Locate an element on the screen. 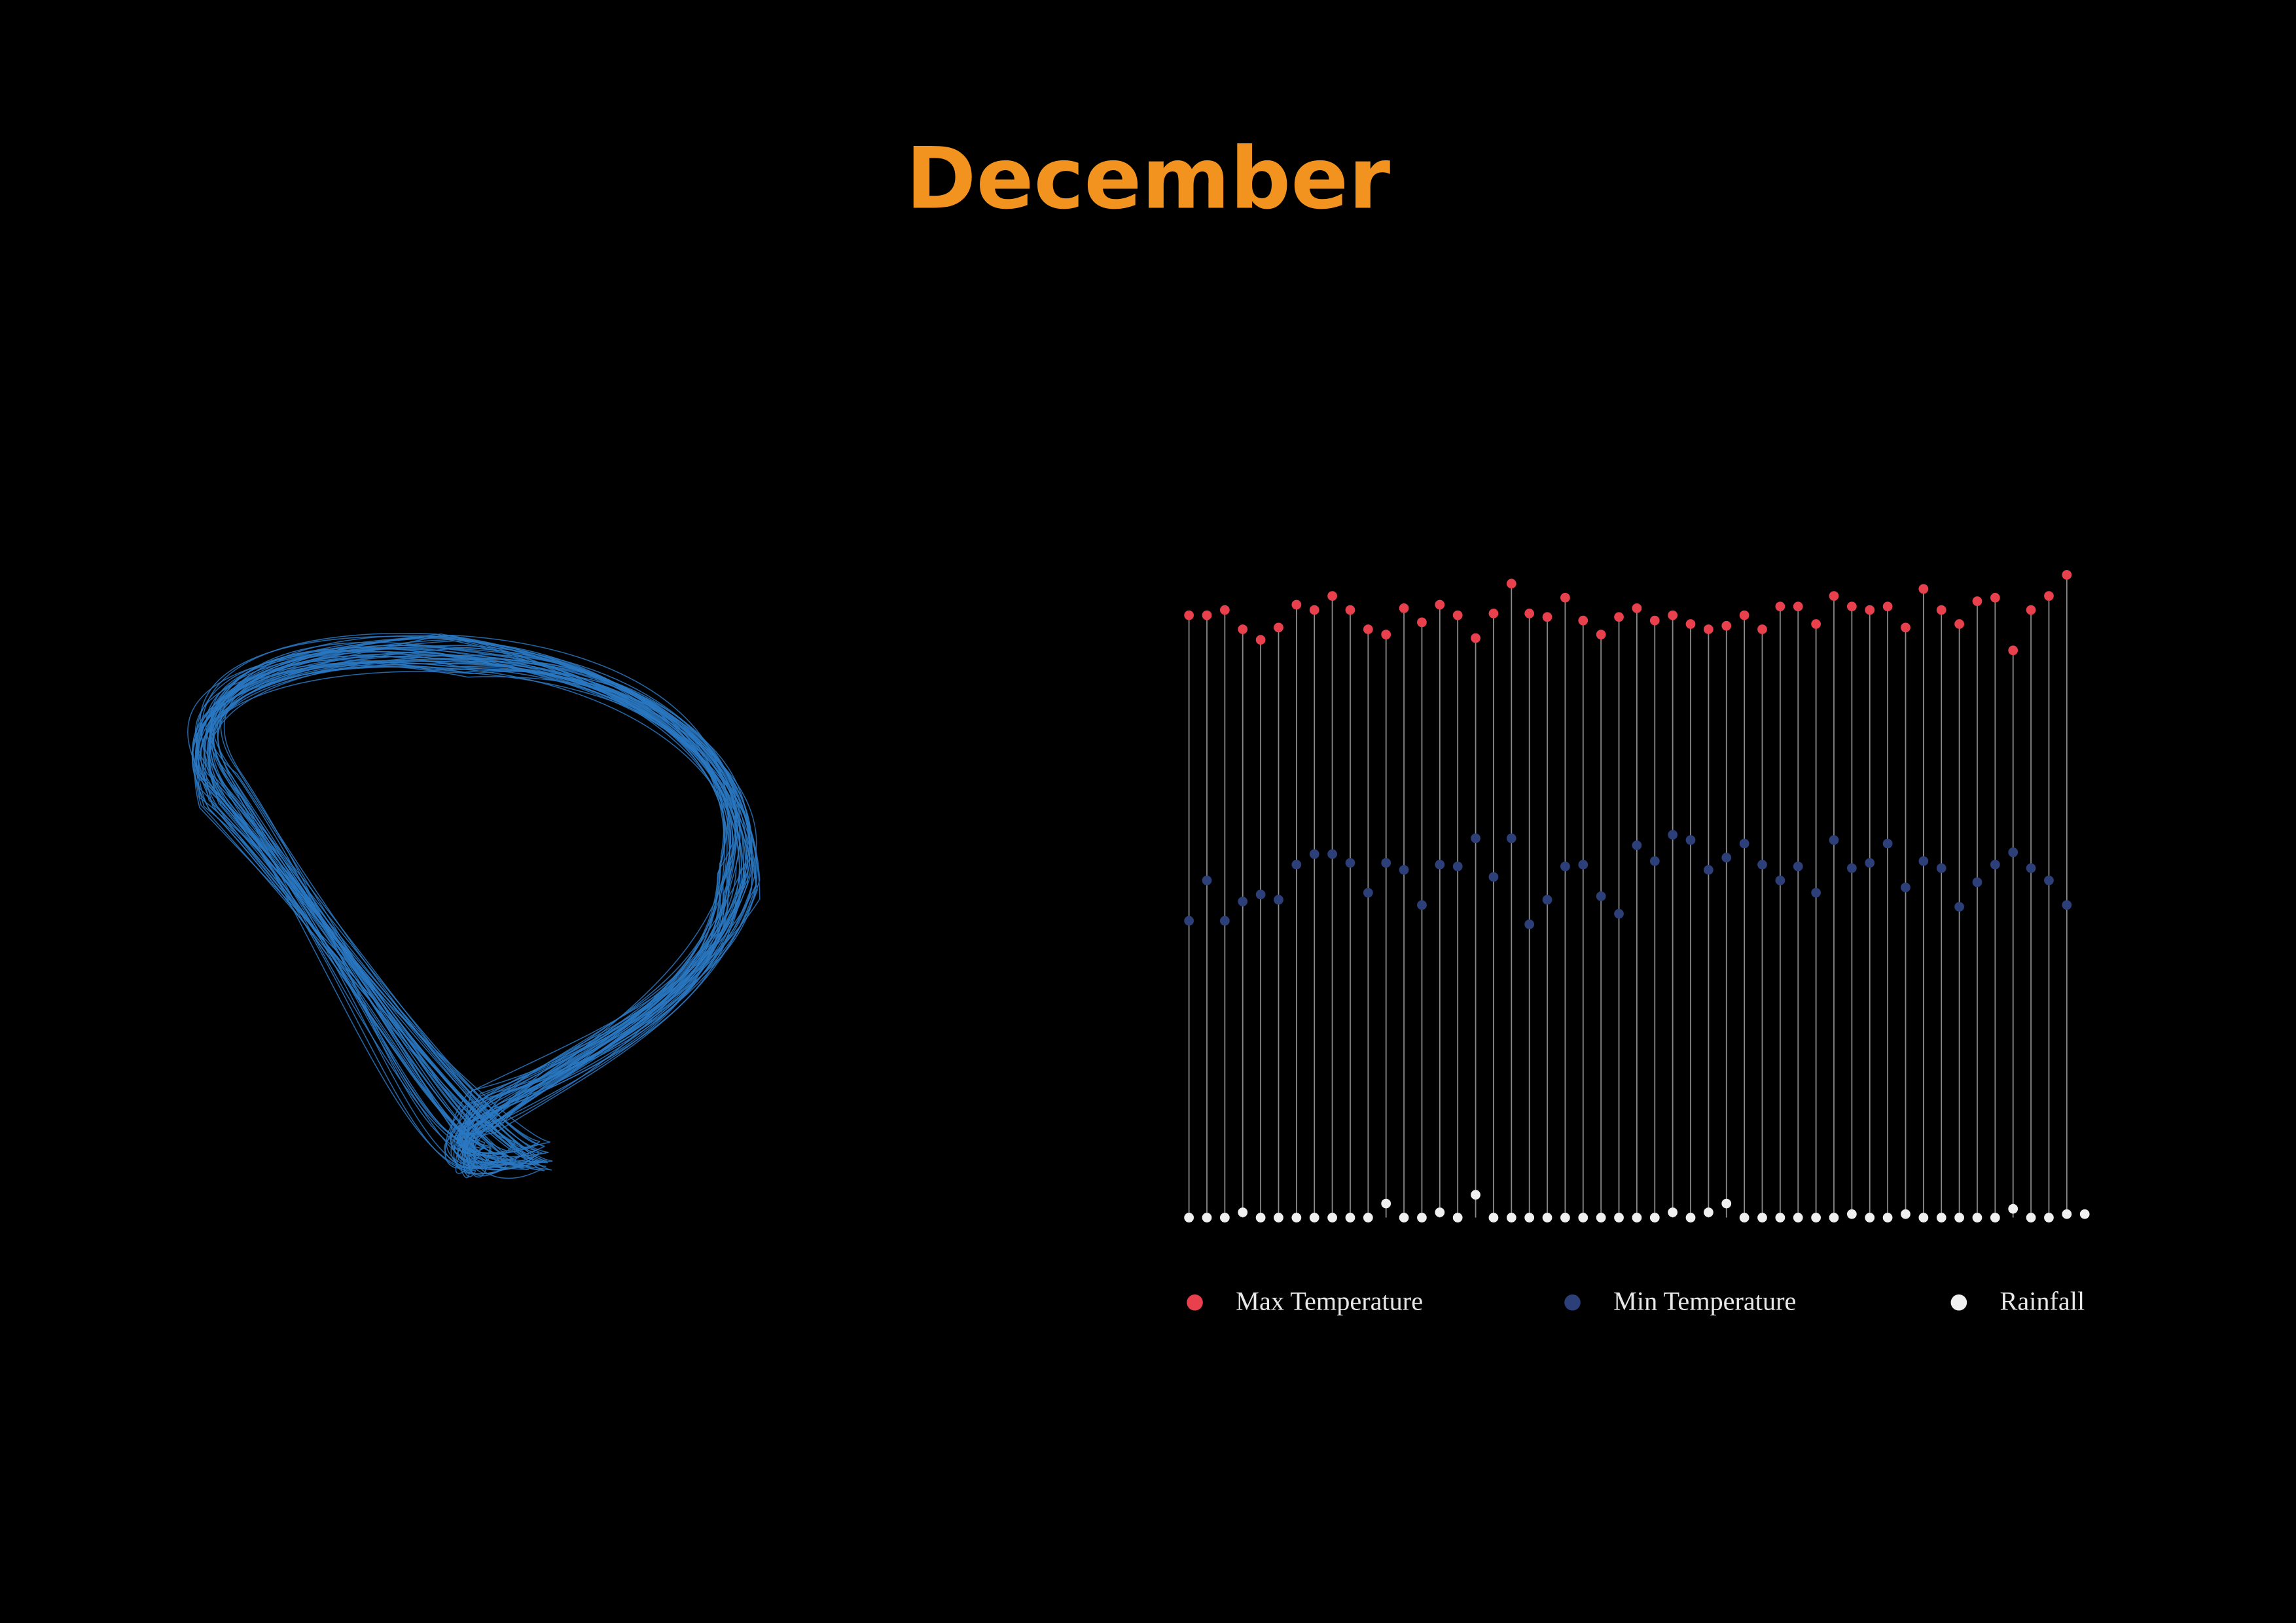 The image size is (2296, 1623). legend: Max Temperature Min Temperature Rainfall is located at coordinates (1636, 1301).